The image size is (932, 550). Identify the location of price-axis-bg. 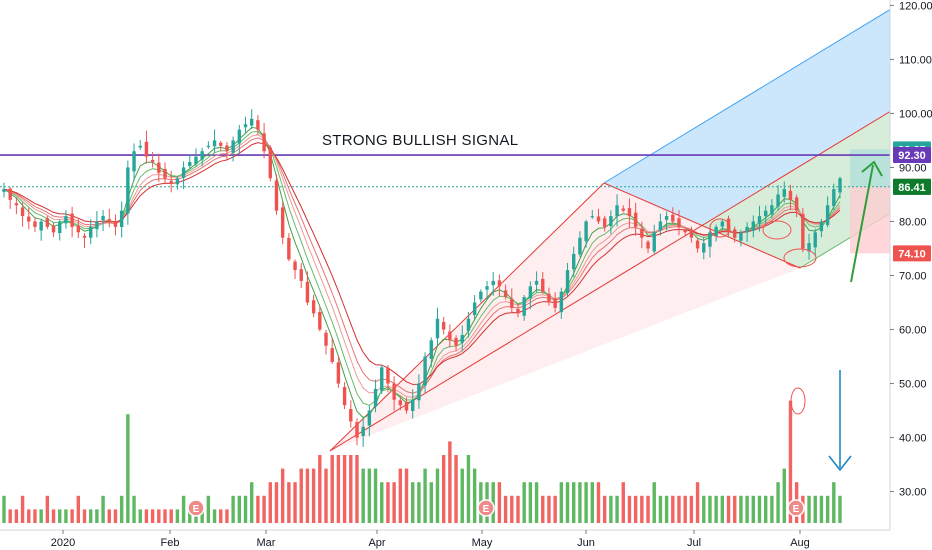
(911, 275).